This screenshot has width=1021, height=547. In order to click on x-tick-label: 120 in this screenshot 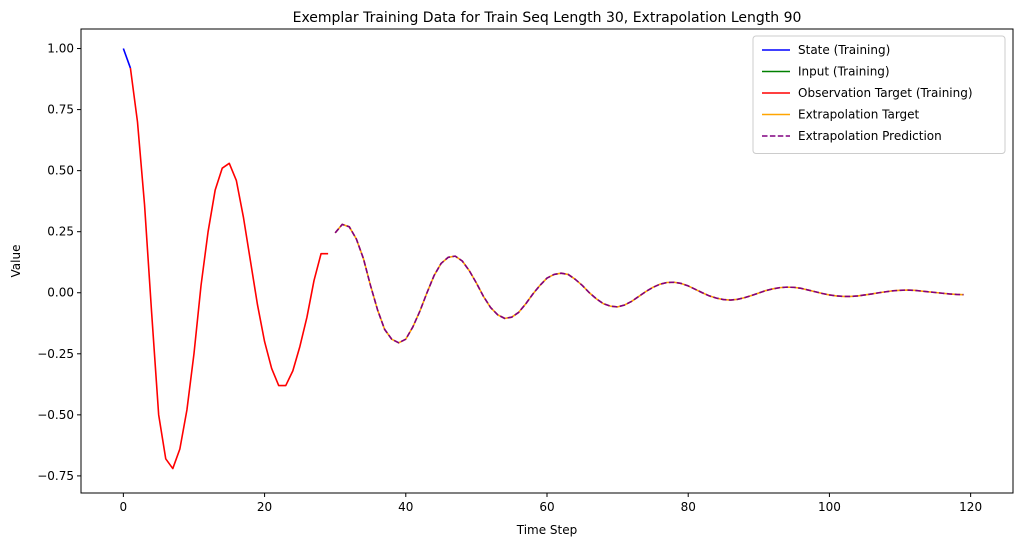, I will do `click(970, 507)`.